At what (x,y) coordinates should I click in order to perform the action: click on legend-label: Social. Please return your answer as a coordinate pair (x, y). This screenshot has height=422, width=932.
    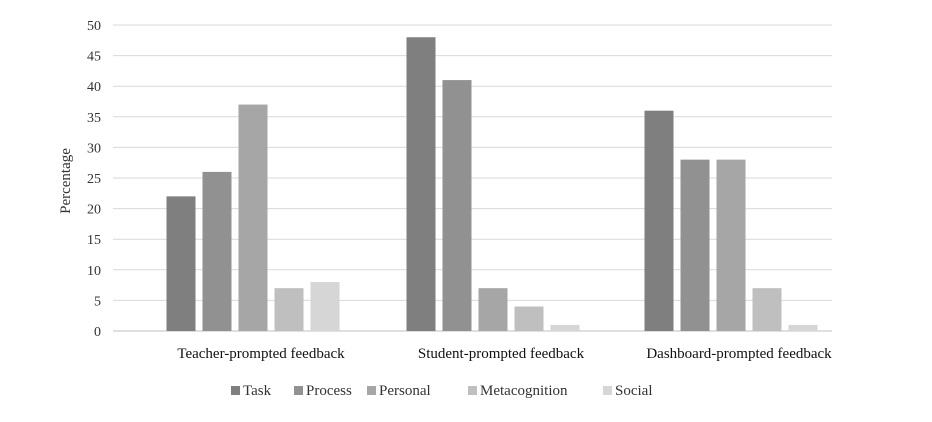
    Looking at the image, I should click on (634, 391).